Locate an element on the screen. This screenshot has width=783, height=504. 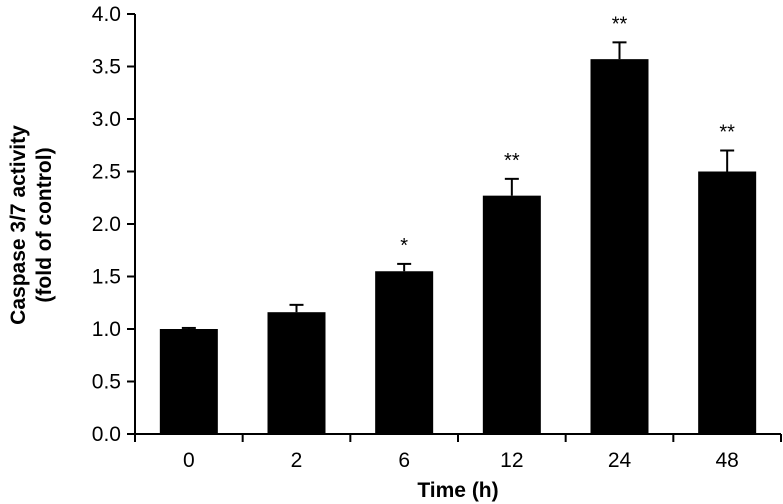
y-axis: 0.0 0.5 1.0 1.5 2.0 2.5 3.0 3.5 4.0 is located at coordinates (114, 224).